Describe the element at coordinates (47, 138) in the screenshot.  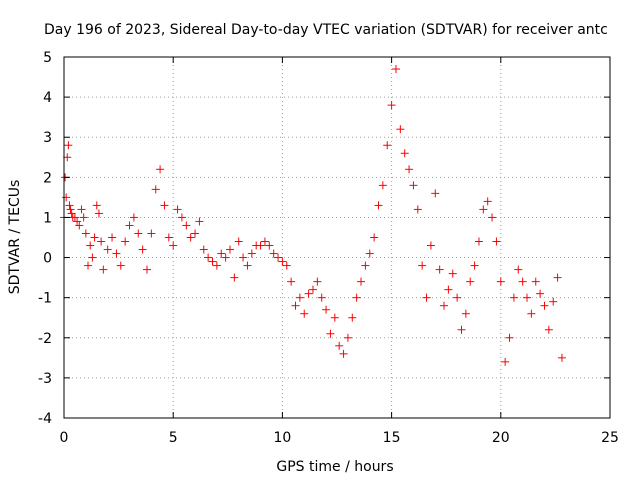
I see `y-tick-label: 3` at that location.